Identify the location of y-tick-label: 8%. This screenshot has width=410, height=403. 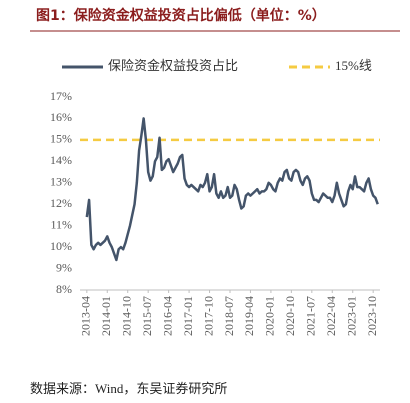
(64, 289).